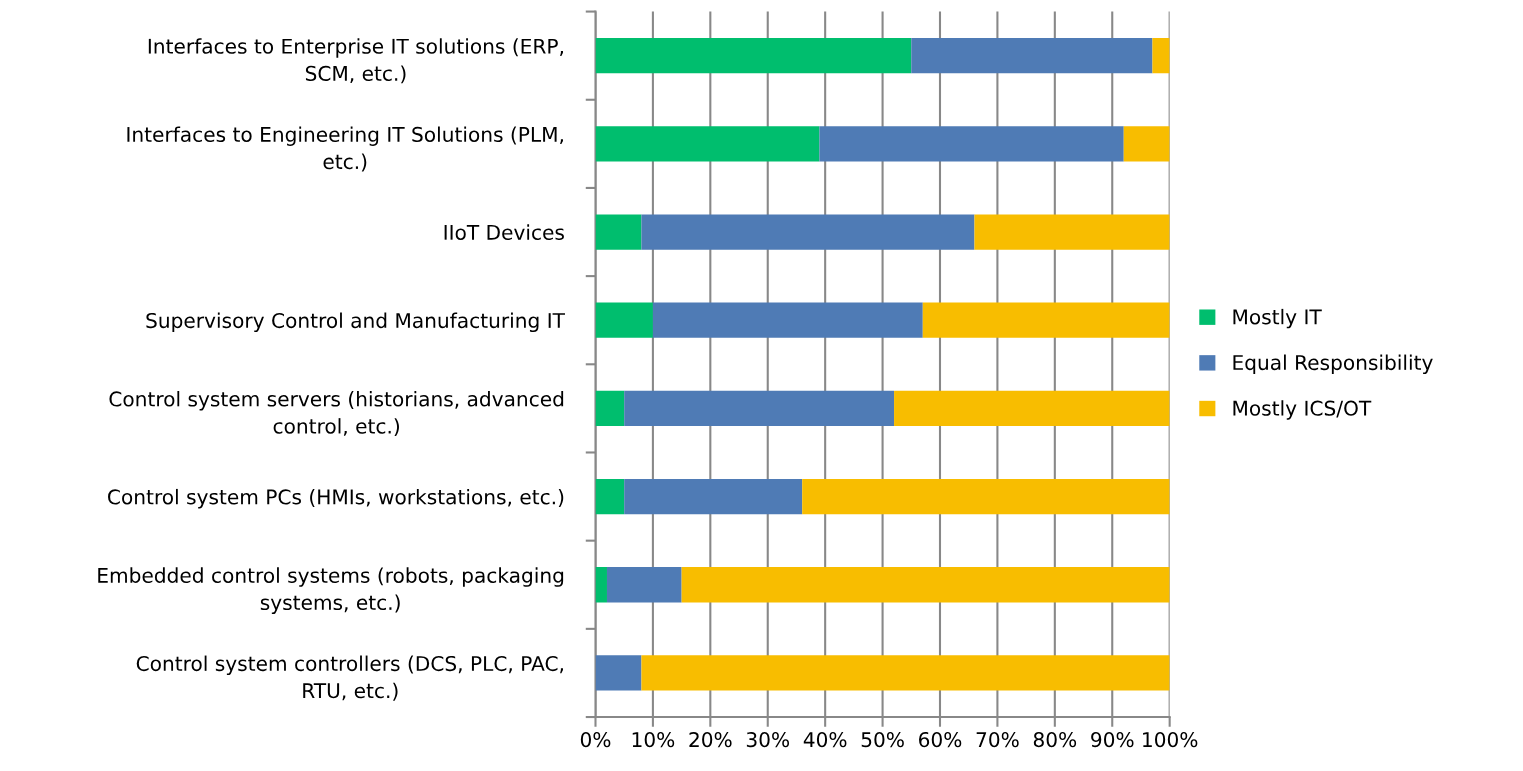 The image size is (1523, 771). I want to click on x-tick-label: 80%, so click(1055, 739).